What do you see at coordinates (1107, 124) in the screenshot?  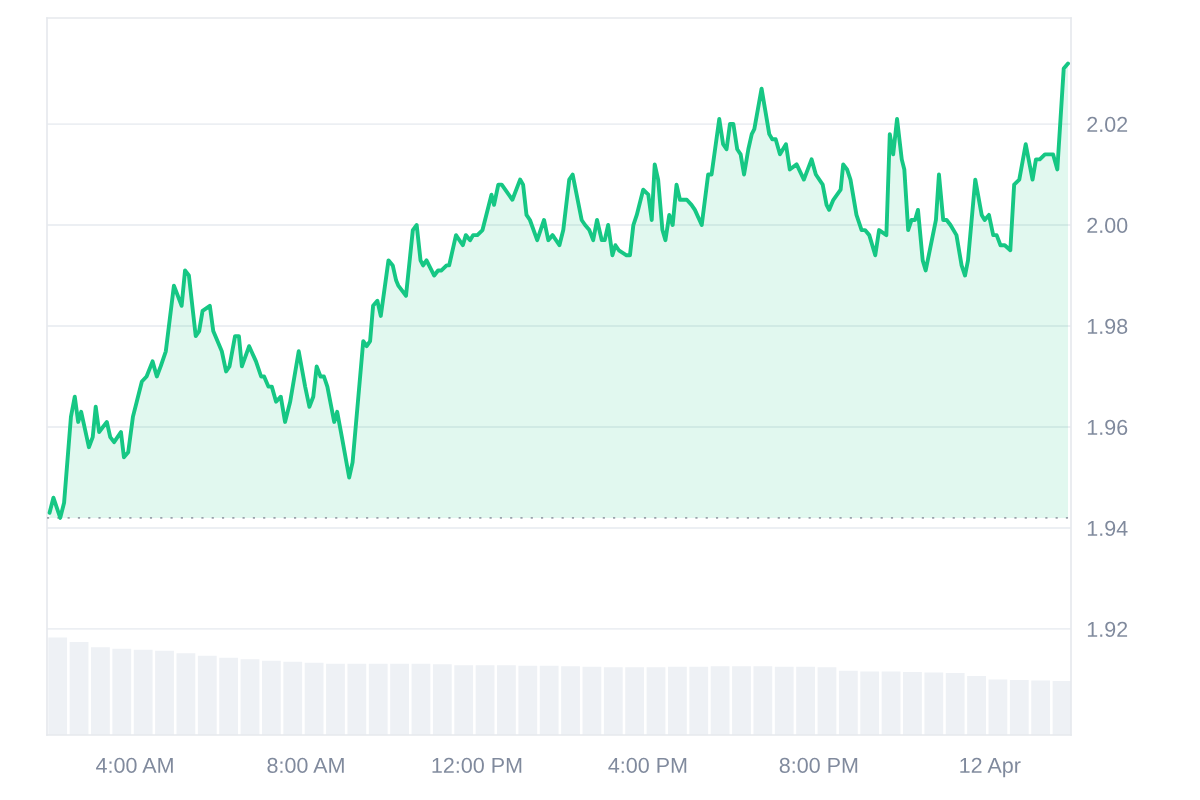 I see `y-tick-label: 2.02` at bounding box center [1107, 124].